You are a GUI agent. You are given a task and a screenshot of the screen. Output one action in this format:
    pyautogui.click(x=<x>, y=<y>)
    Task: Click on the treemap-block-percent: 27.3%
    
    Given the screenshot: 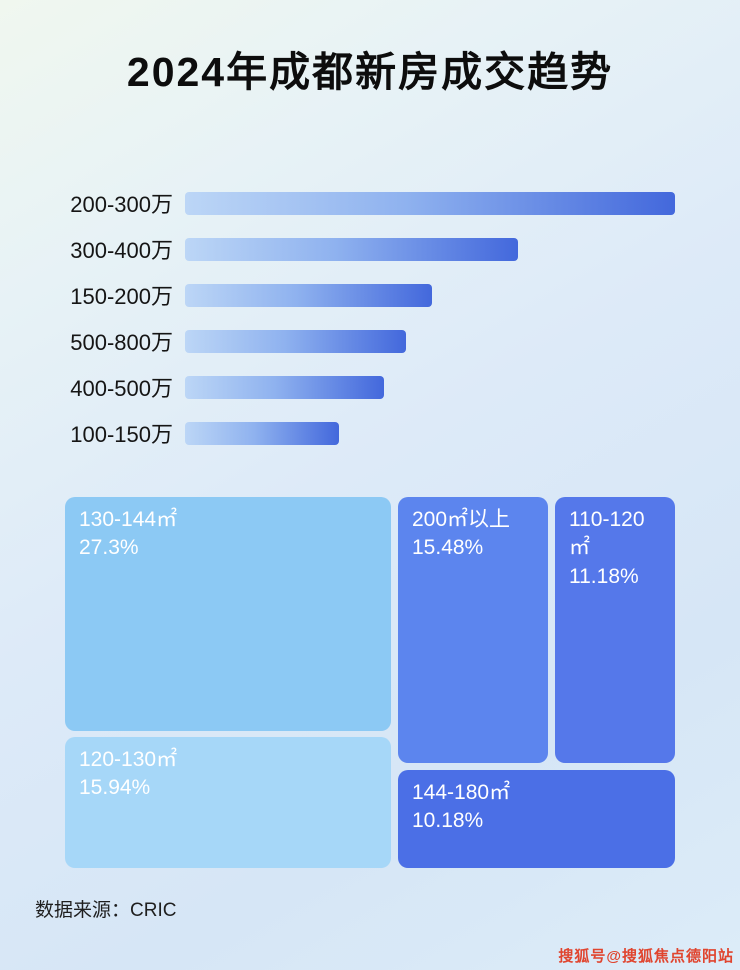 What is the action you would take?
    pyautogui.click(x=109, y=548)
    